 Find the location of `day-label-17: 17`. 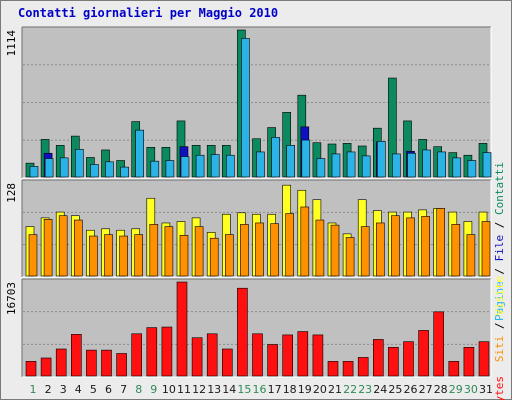

day-label-17: 17 is located at coordinates (275, 389).